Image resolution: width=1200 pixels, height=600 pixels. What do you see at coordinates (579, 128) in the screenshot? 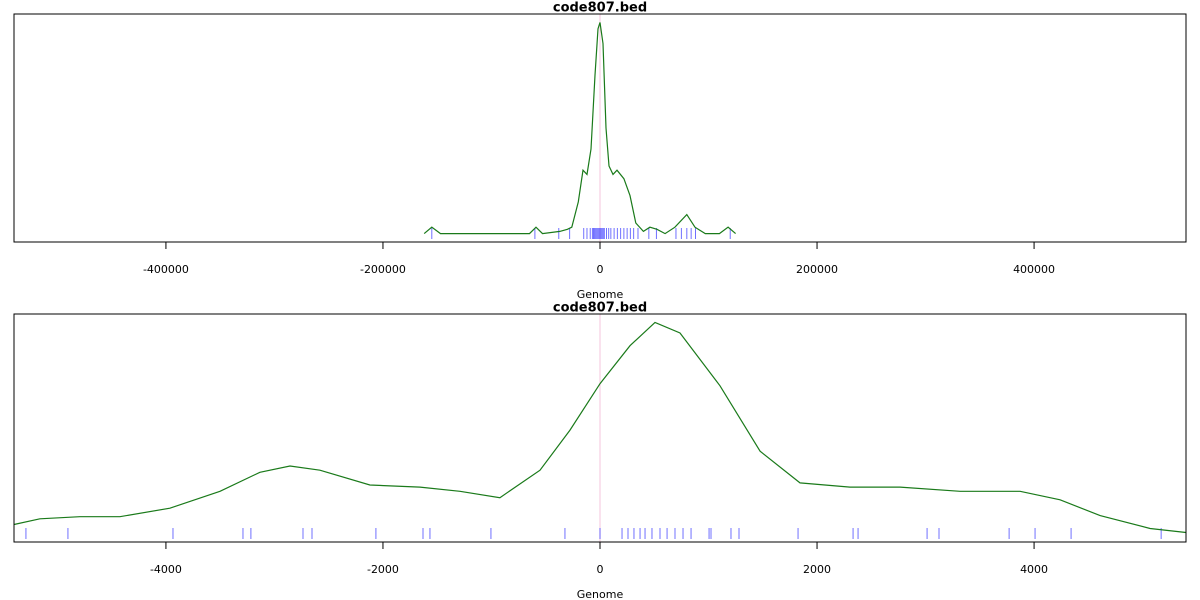
I see `density-line` at bounding box center [579, 128].